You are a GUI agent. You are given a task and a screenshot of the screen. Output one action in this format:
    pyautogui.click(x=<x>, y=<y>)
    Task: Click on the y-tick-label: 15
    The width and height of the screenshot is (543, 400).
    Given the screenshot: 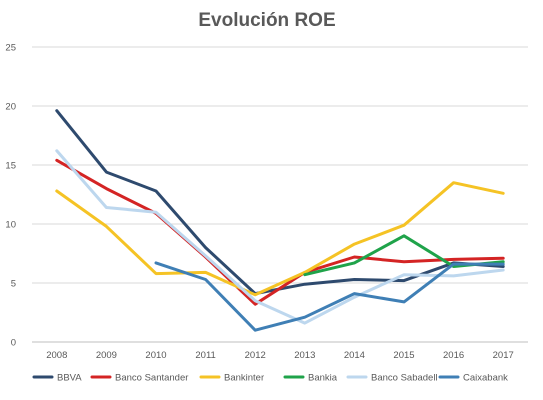 What is the action you would take?
    pyautogui.click(x=10, y=166)
    